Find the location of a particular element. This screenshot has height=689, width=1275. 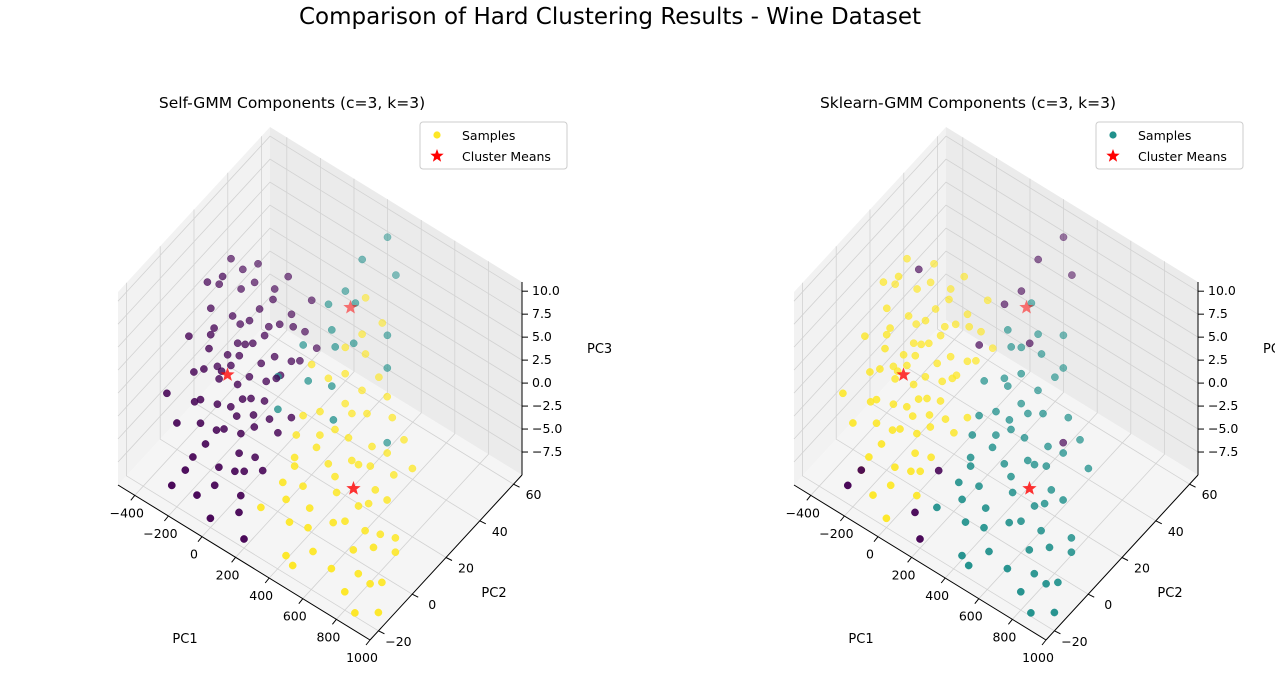

y-tick-label: 60 is located at coordinates (534, 494).